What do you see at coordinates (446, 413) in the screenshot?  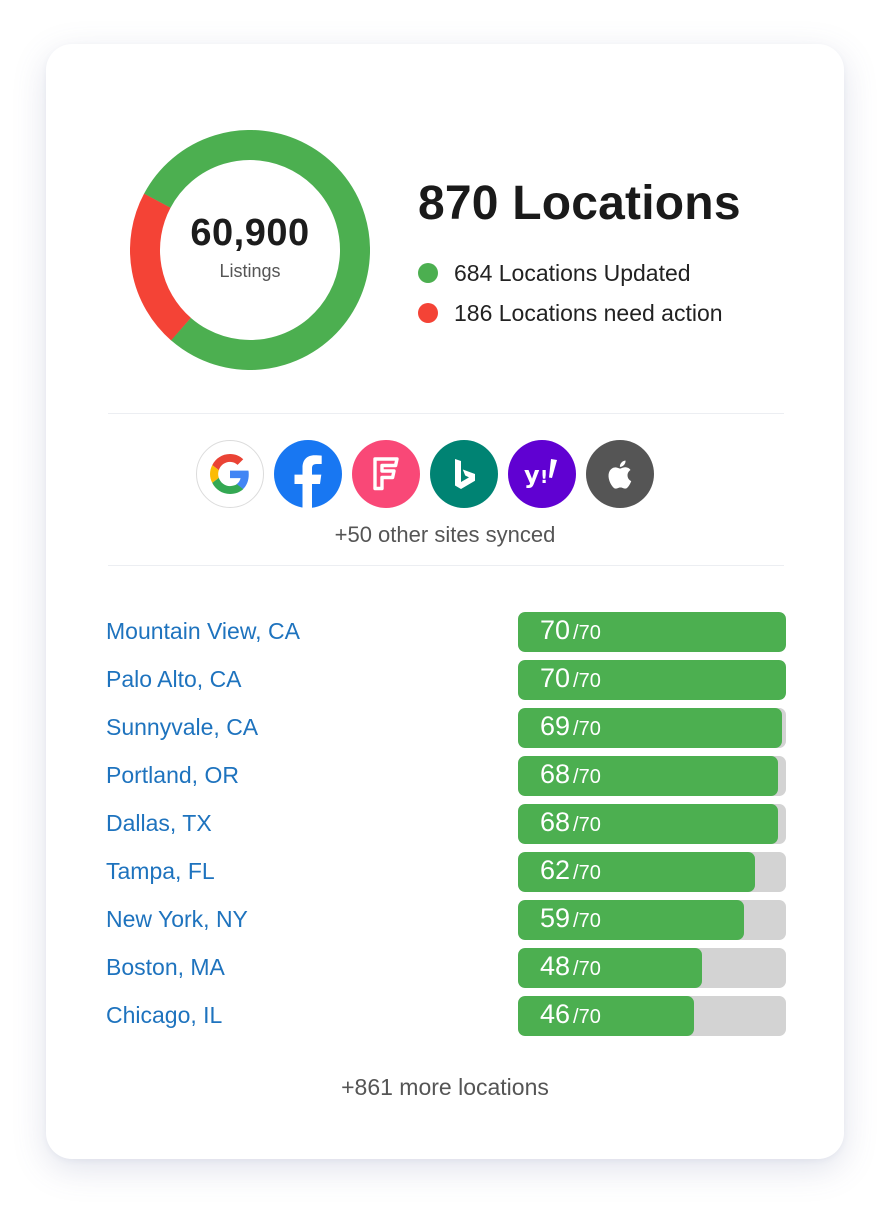 I see `divider-top` at bounding box center [446, 413].